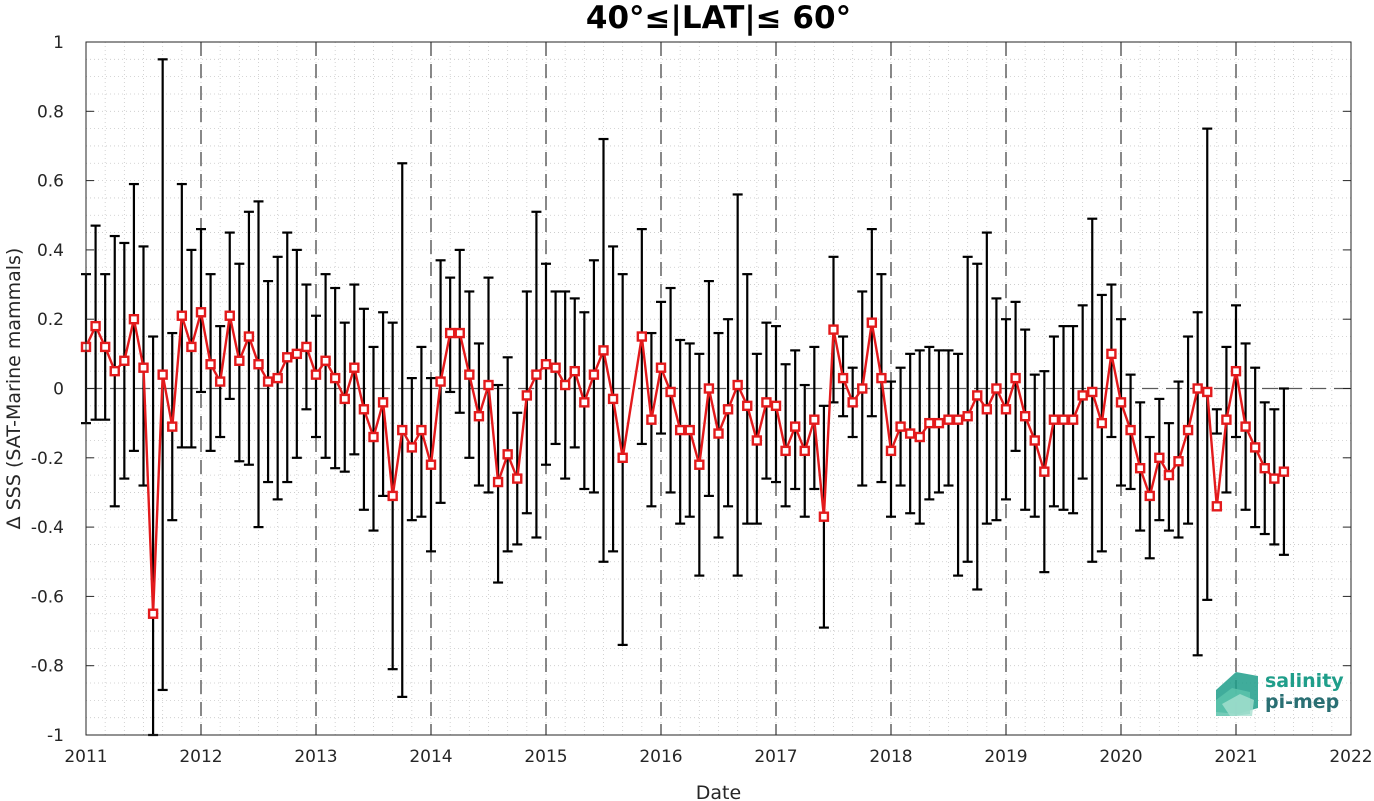 The height and width of the screenshot is (801, 1374). What do you see at coordinates (1350, 757) in the screenshot?
I see `x-tick-label: 2022` at bounding box center [1350, 757].